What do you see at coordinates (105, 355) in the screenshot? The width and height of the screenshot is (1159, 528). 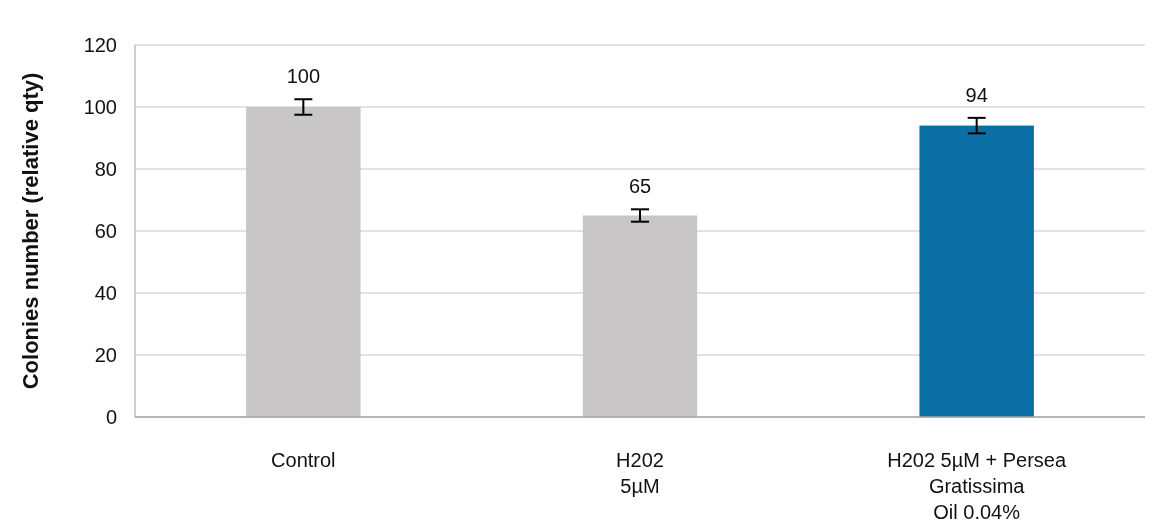 I see `y-tick-label: 20` at bounding box center [105, 355].